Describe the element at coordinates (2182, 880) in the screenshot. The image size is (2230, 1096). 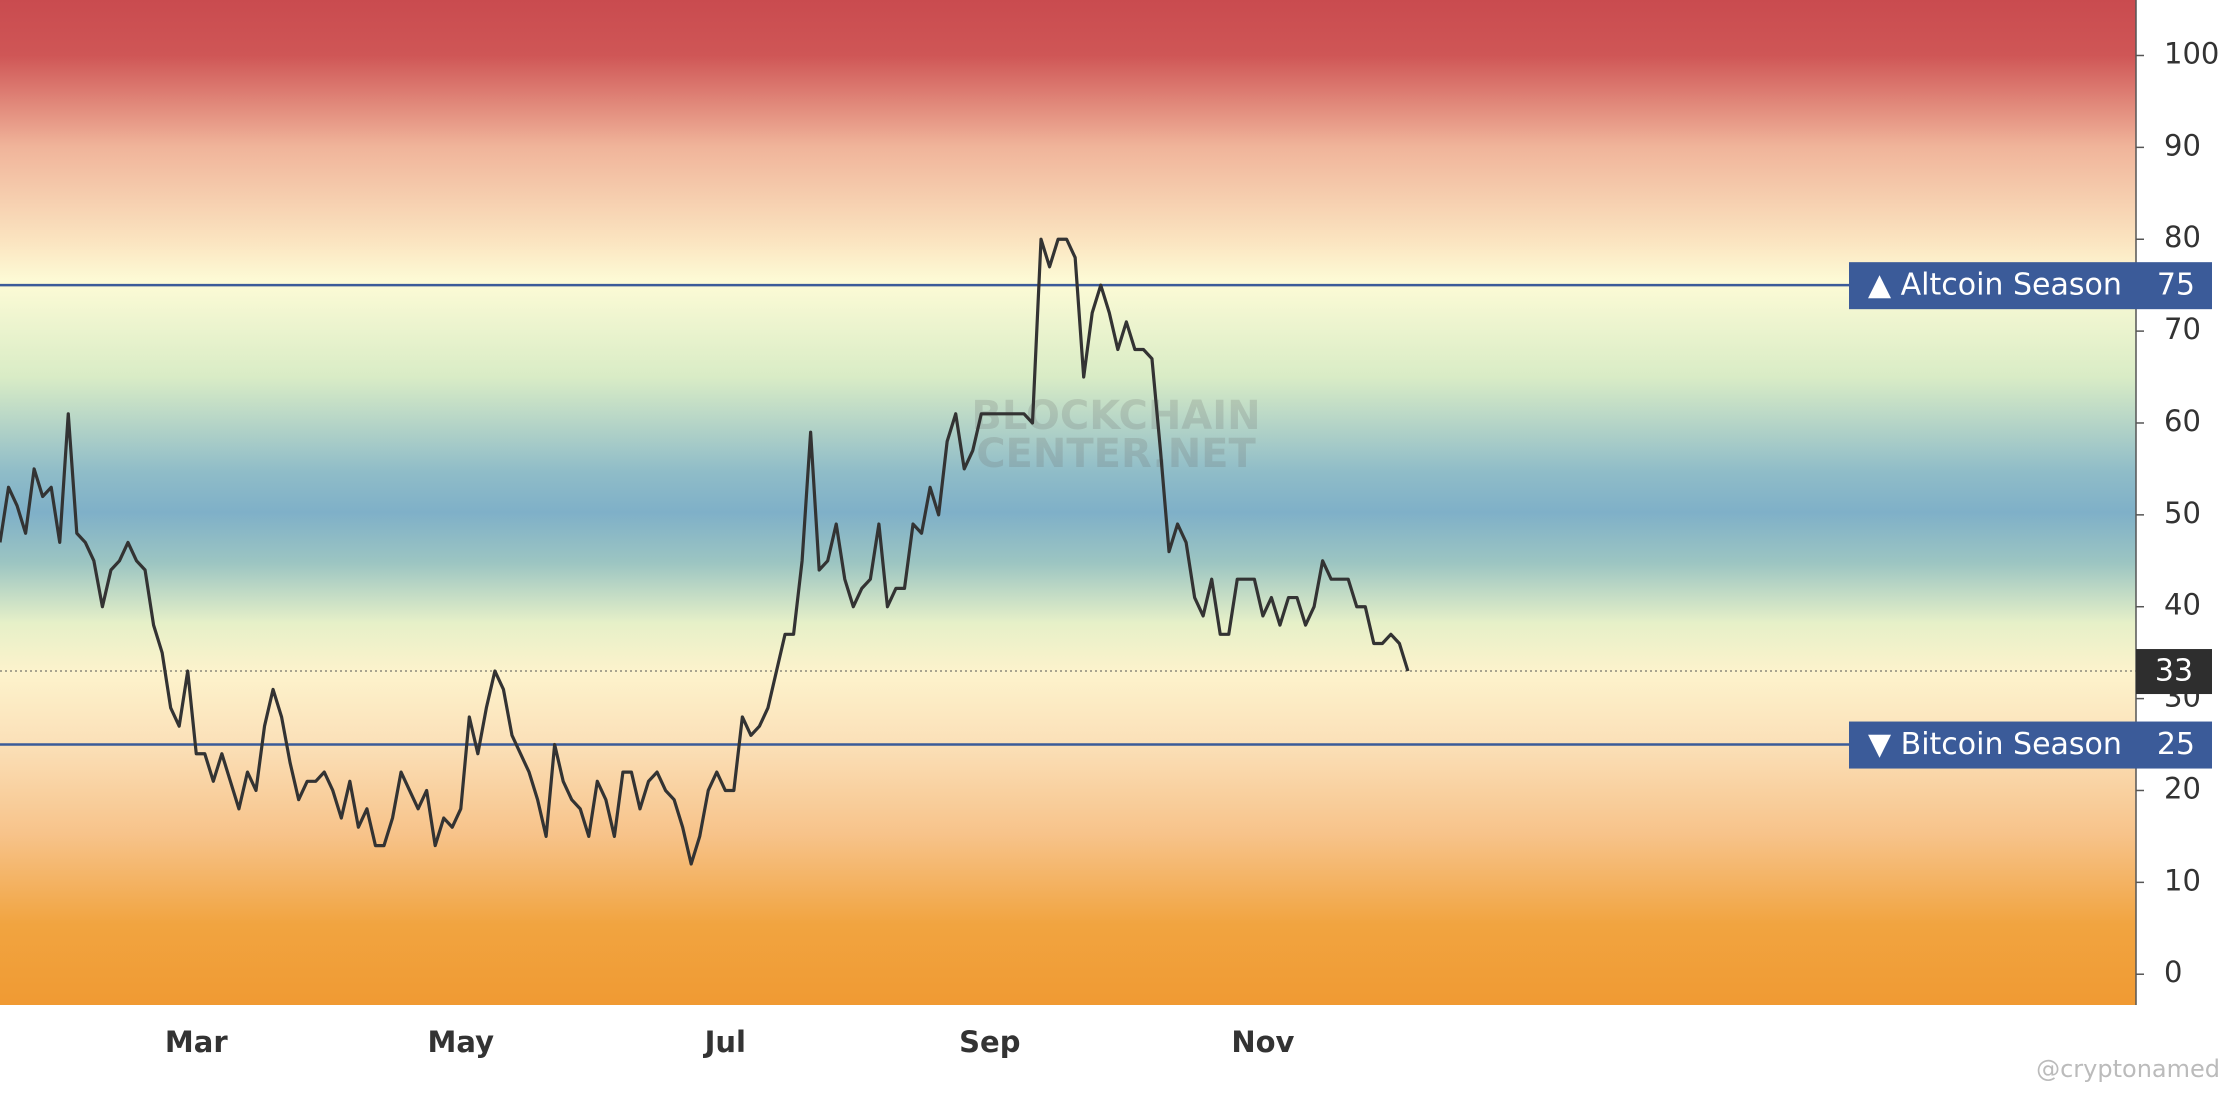
I see `y-tick-label: 10` at that location.